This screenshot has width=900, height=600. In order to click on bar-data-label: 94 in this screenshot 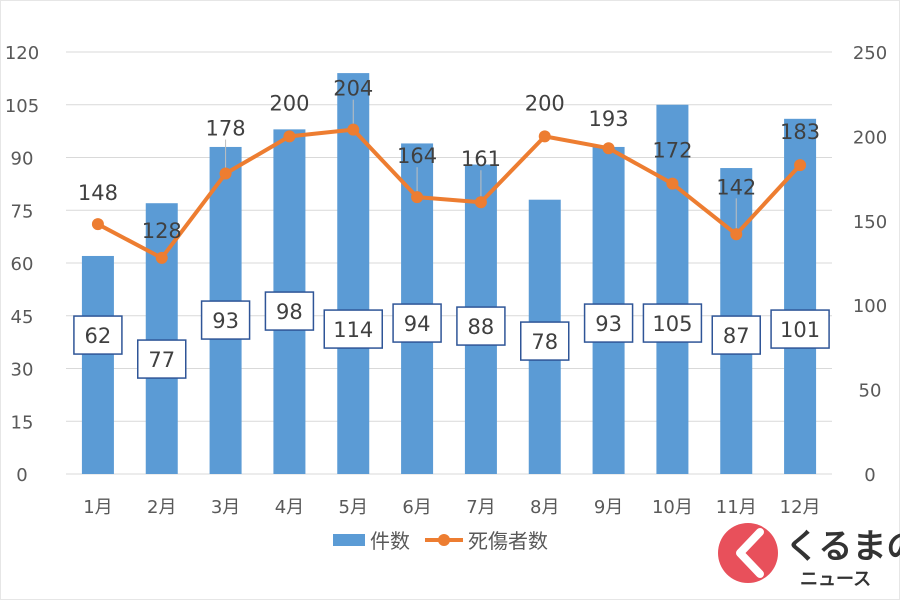, I will do `click(417, 324)`.